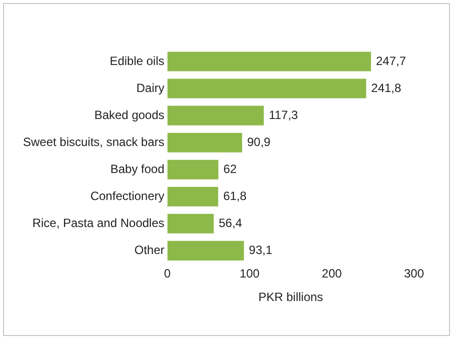 The image size is (454, 339). I want to click on data-label: 241,8, so click(386, 87).